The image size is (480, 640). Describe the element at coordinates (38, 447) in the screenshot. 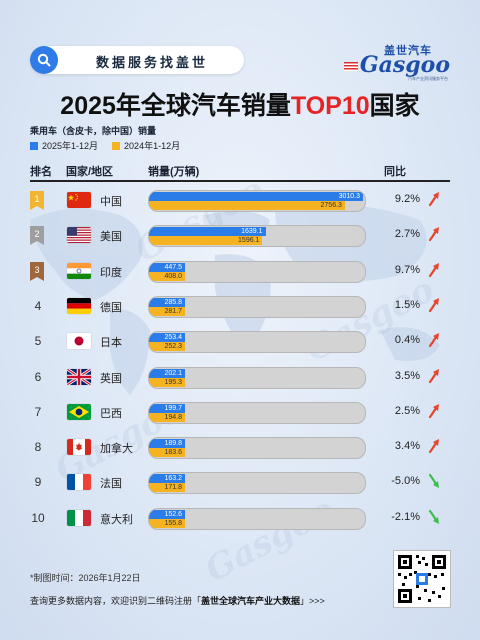

I see `rank-number: 8` at that location.